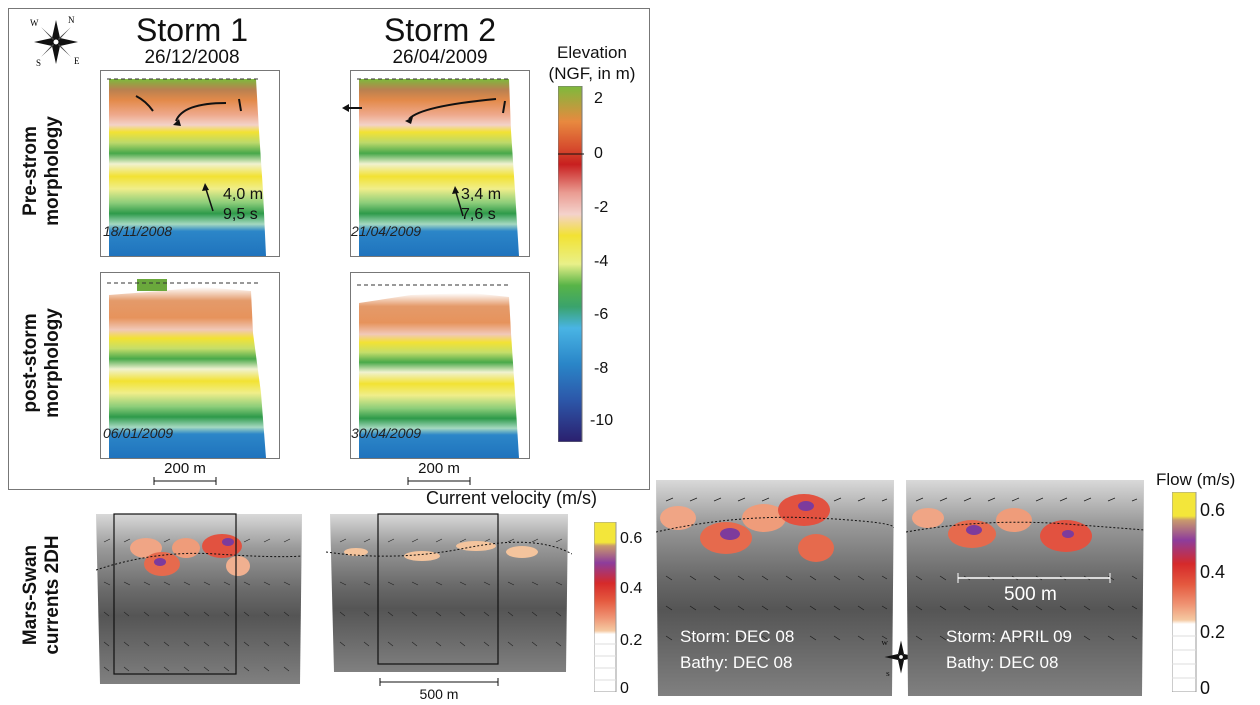 This screenshot has width=1260, height=705. Describe the element at coordinates (1213, 632) in the screenshot. I see `flow-tick-02: 0.2` at that location.